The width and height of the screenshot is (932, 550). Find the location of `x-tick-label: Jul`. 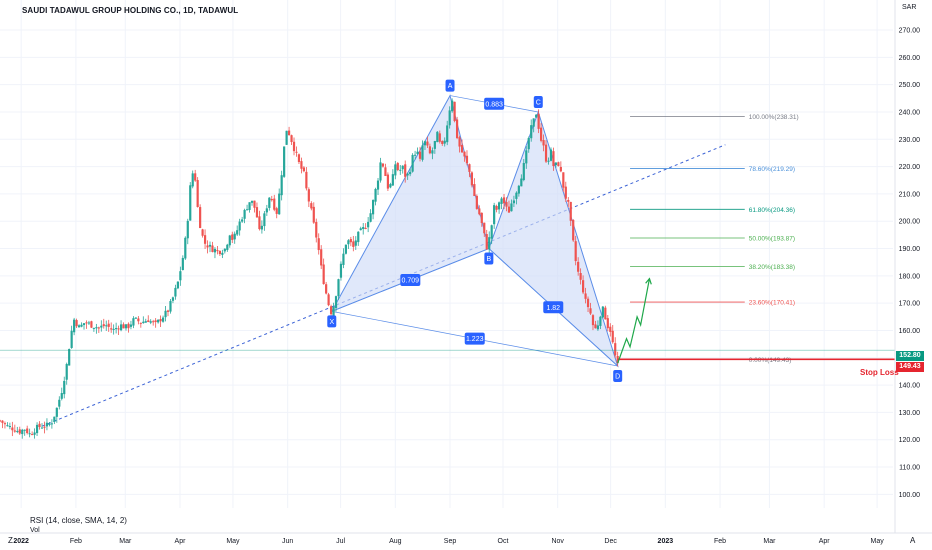

x-tick-label: Jul is located at coordinates (340, 541).